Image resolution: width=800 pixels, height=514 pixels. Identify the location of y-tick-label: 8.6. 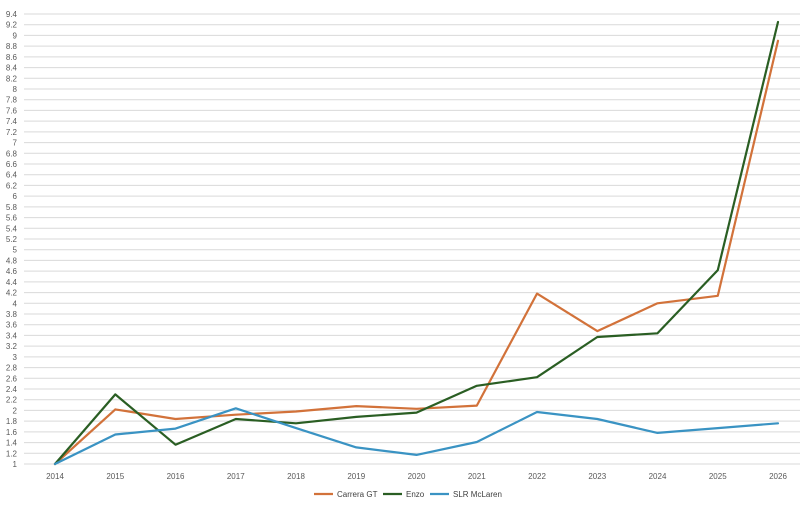
(12, 57).